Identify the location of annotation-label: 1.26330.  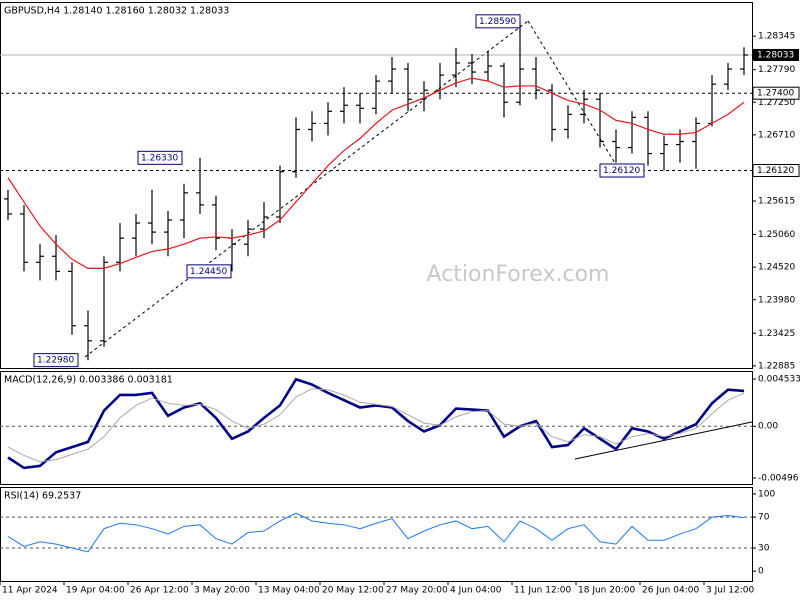
(159, 158).